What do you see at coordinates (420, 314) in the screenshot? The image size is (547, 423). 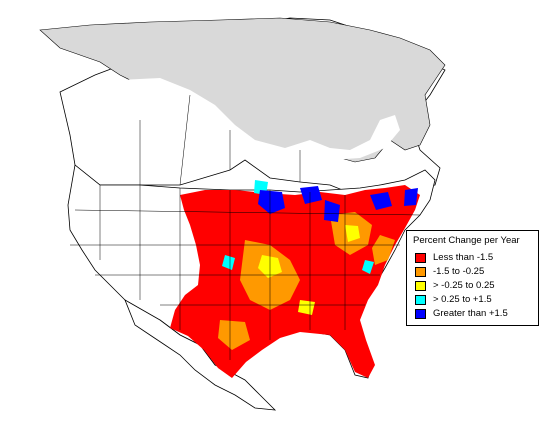 I see `legend-swatch-blue` at bounding box center [420, 314].